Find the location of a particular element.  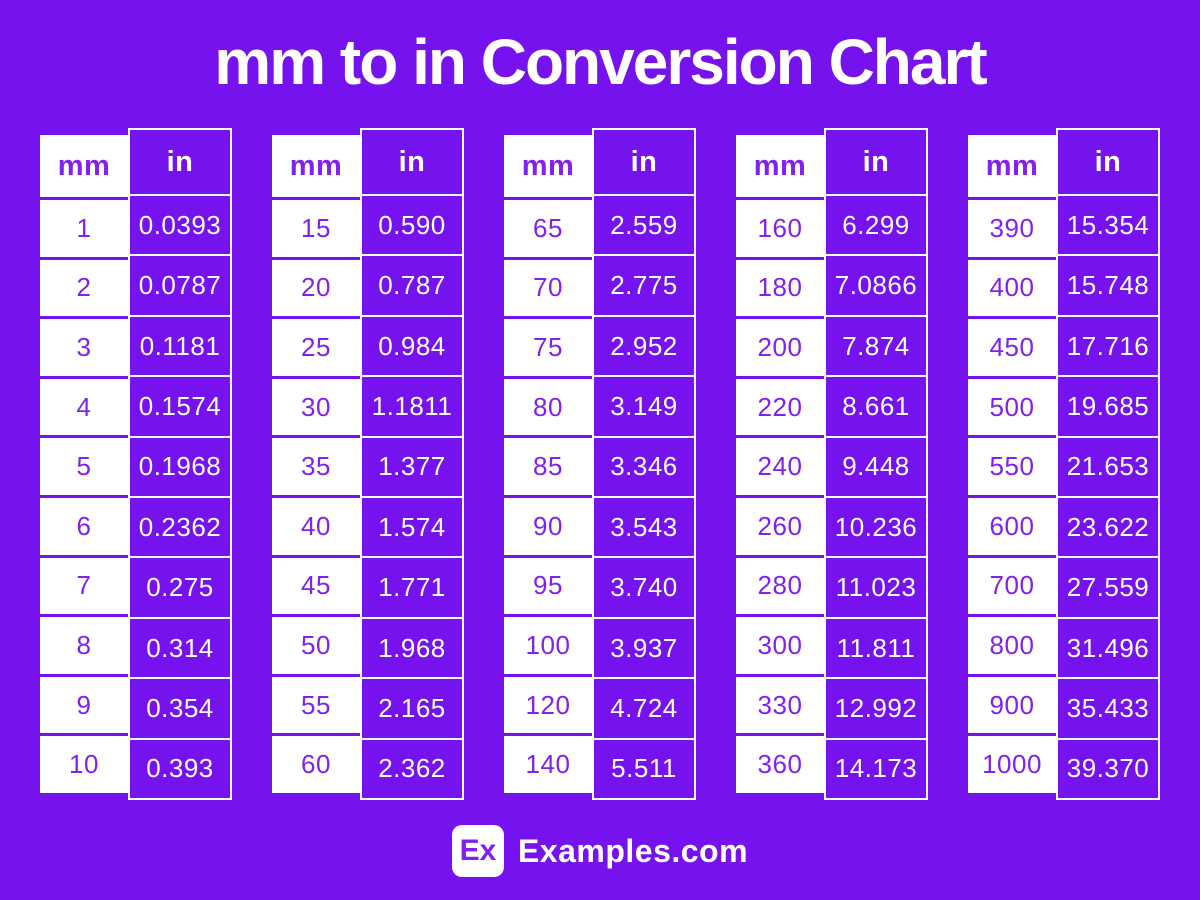

mm-value-cell: 500 is located at coordinates (1012, 405).